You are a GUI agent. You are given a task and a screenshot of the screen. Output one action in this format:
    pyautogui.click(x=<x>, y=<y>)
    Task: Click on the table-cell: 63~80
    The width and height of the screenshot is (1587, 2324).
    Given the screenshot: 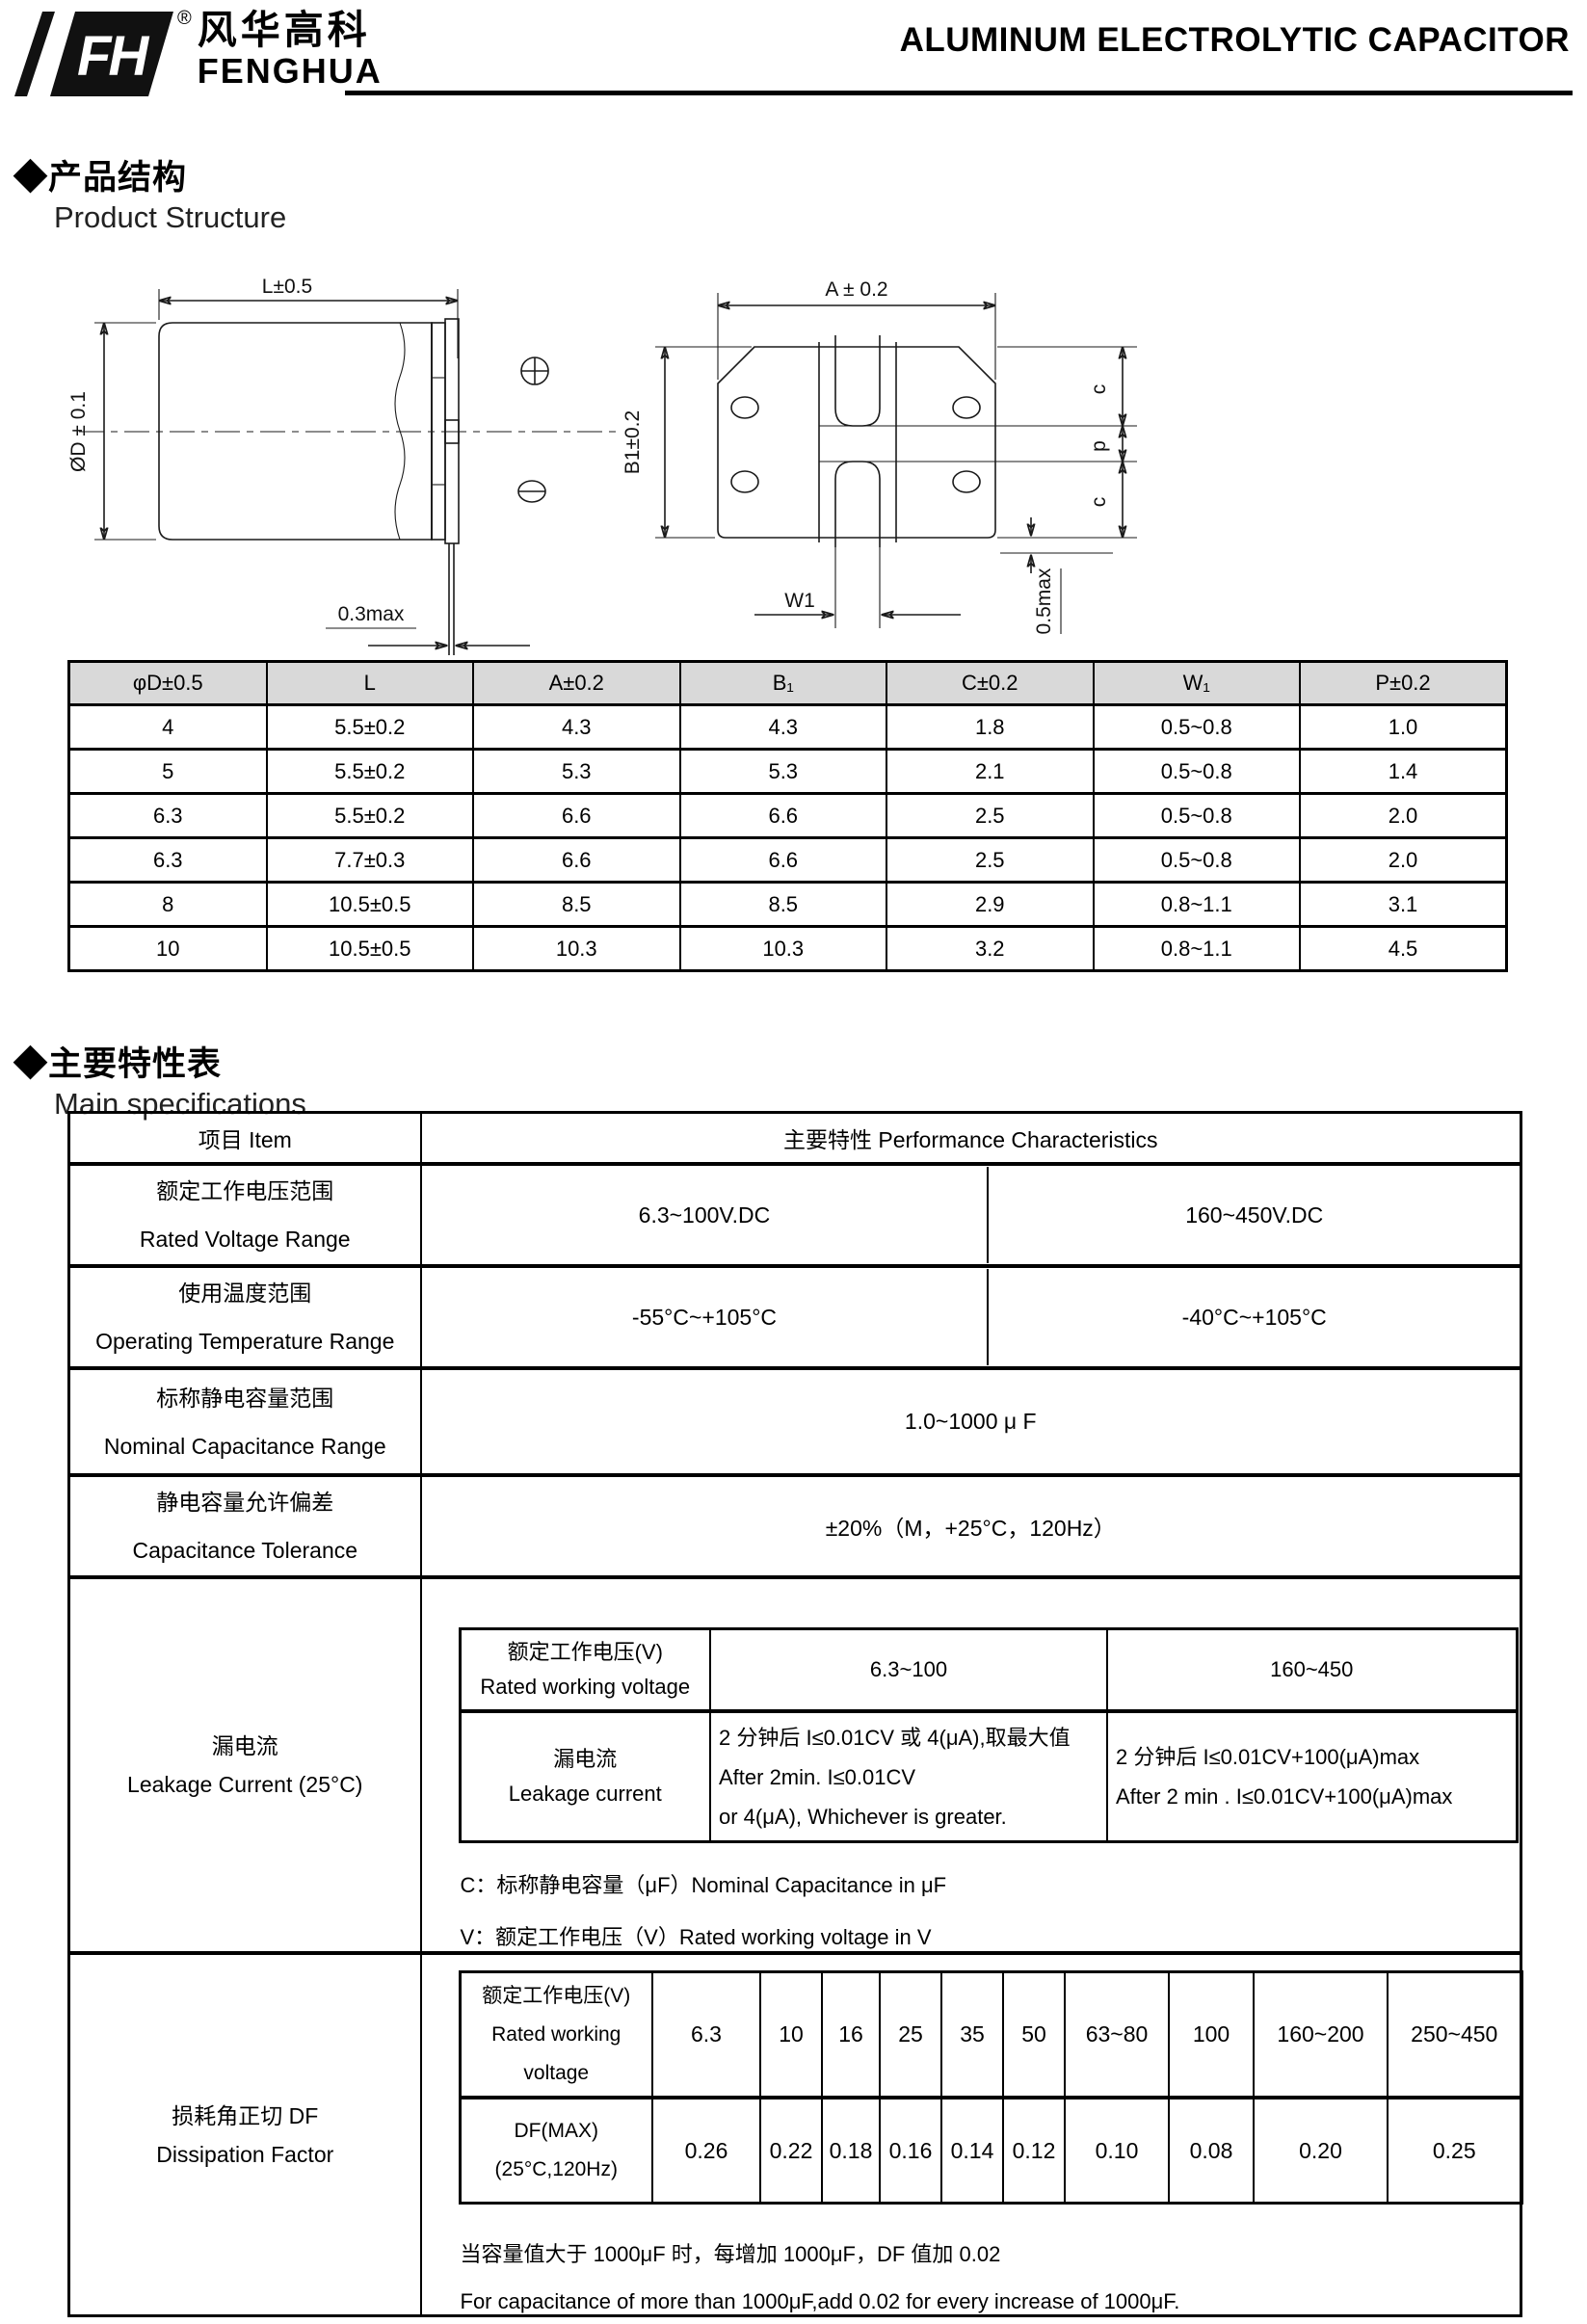 What is the action you would take?
    pyautogui.click(x=1117, y=2035)
    